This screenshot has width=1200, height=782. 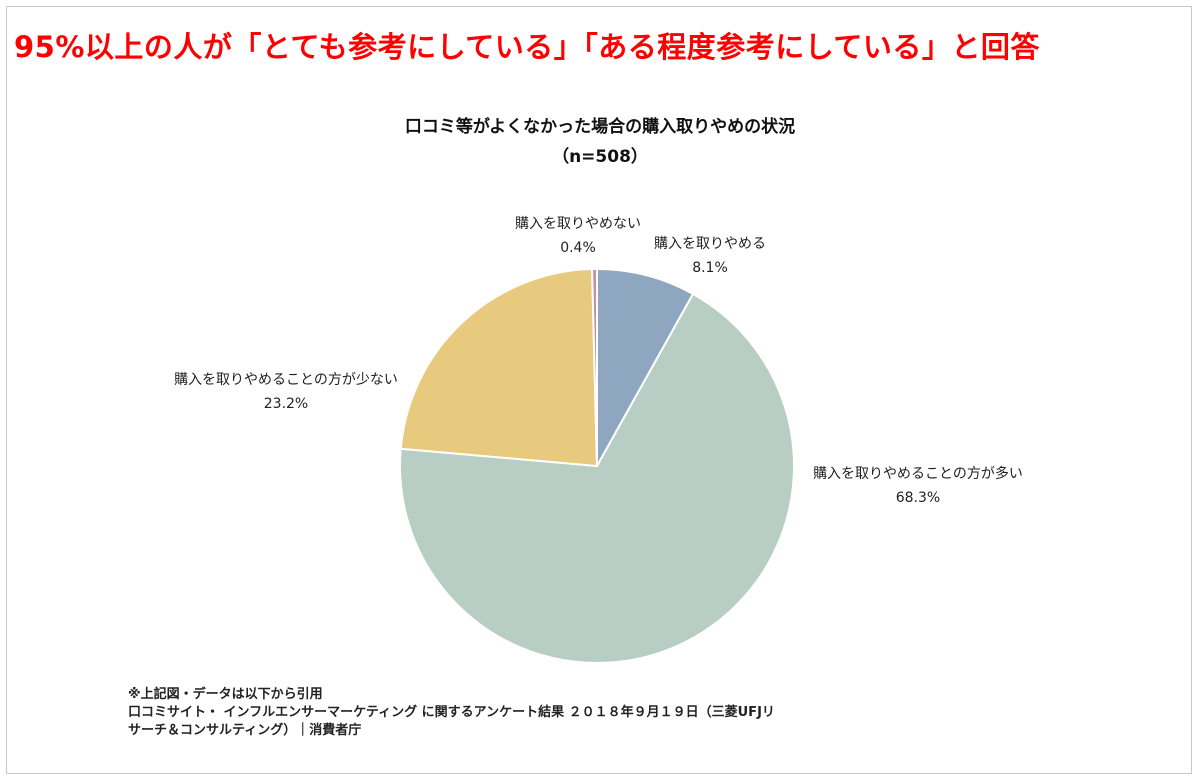 What do you see at coordinates (600, 157) in the screenshot?
I see `chart-subtitle: （n=508）` at bounding box center [600, 157].